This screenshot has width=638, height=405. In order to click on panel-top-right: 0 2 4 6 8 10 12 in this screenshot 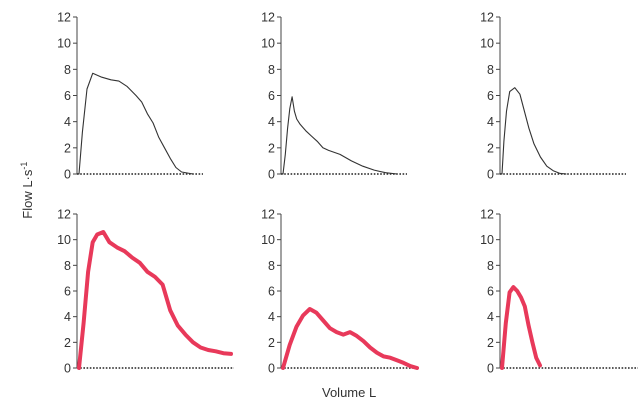, I will do `click(553, 96)`.